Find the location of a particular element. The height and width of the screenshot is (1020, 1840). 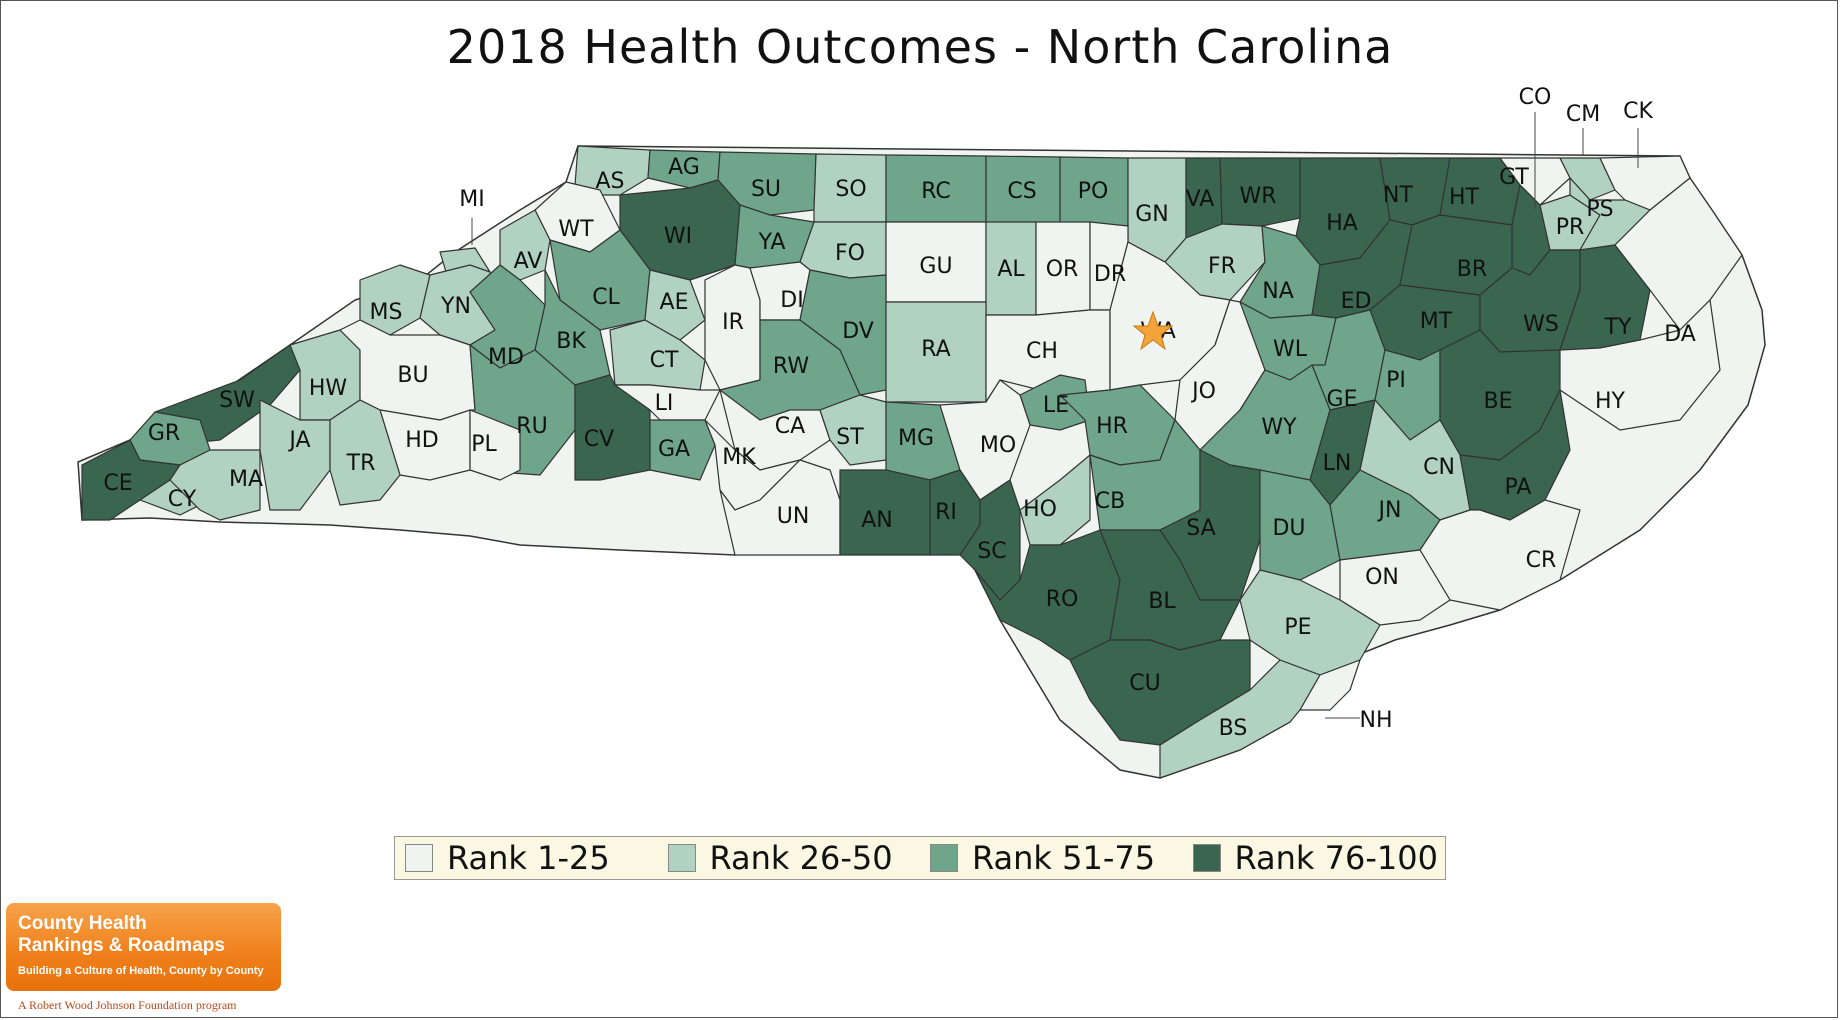

county-label-pr: PR is located at coordinates (1570, 227).